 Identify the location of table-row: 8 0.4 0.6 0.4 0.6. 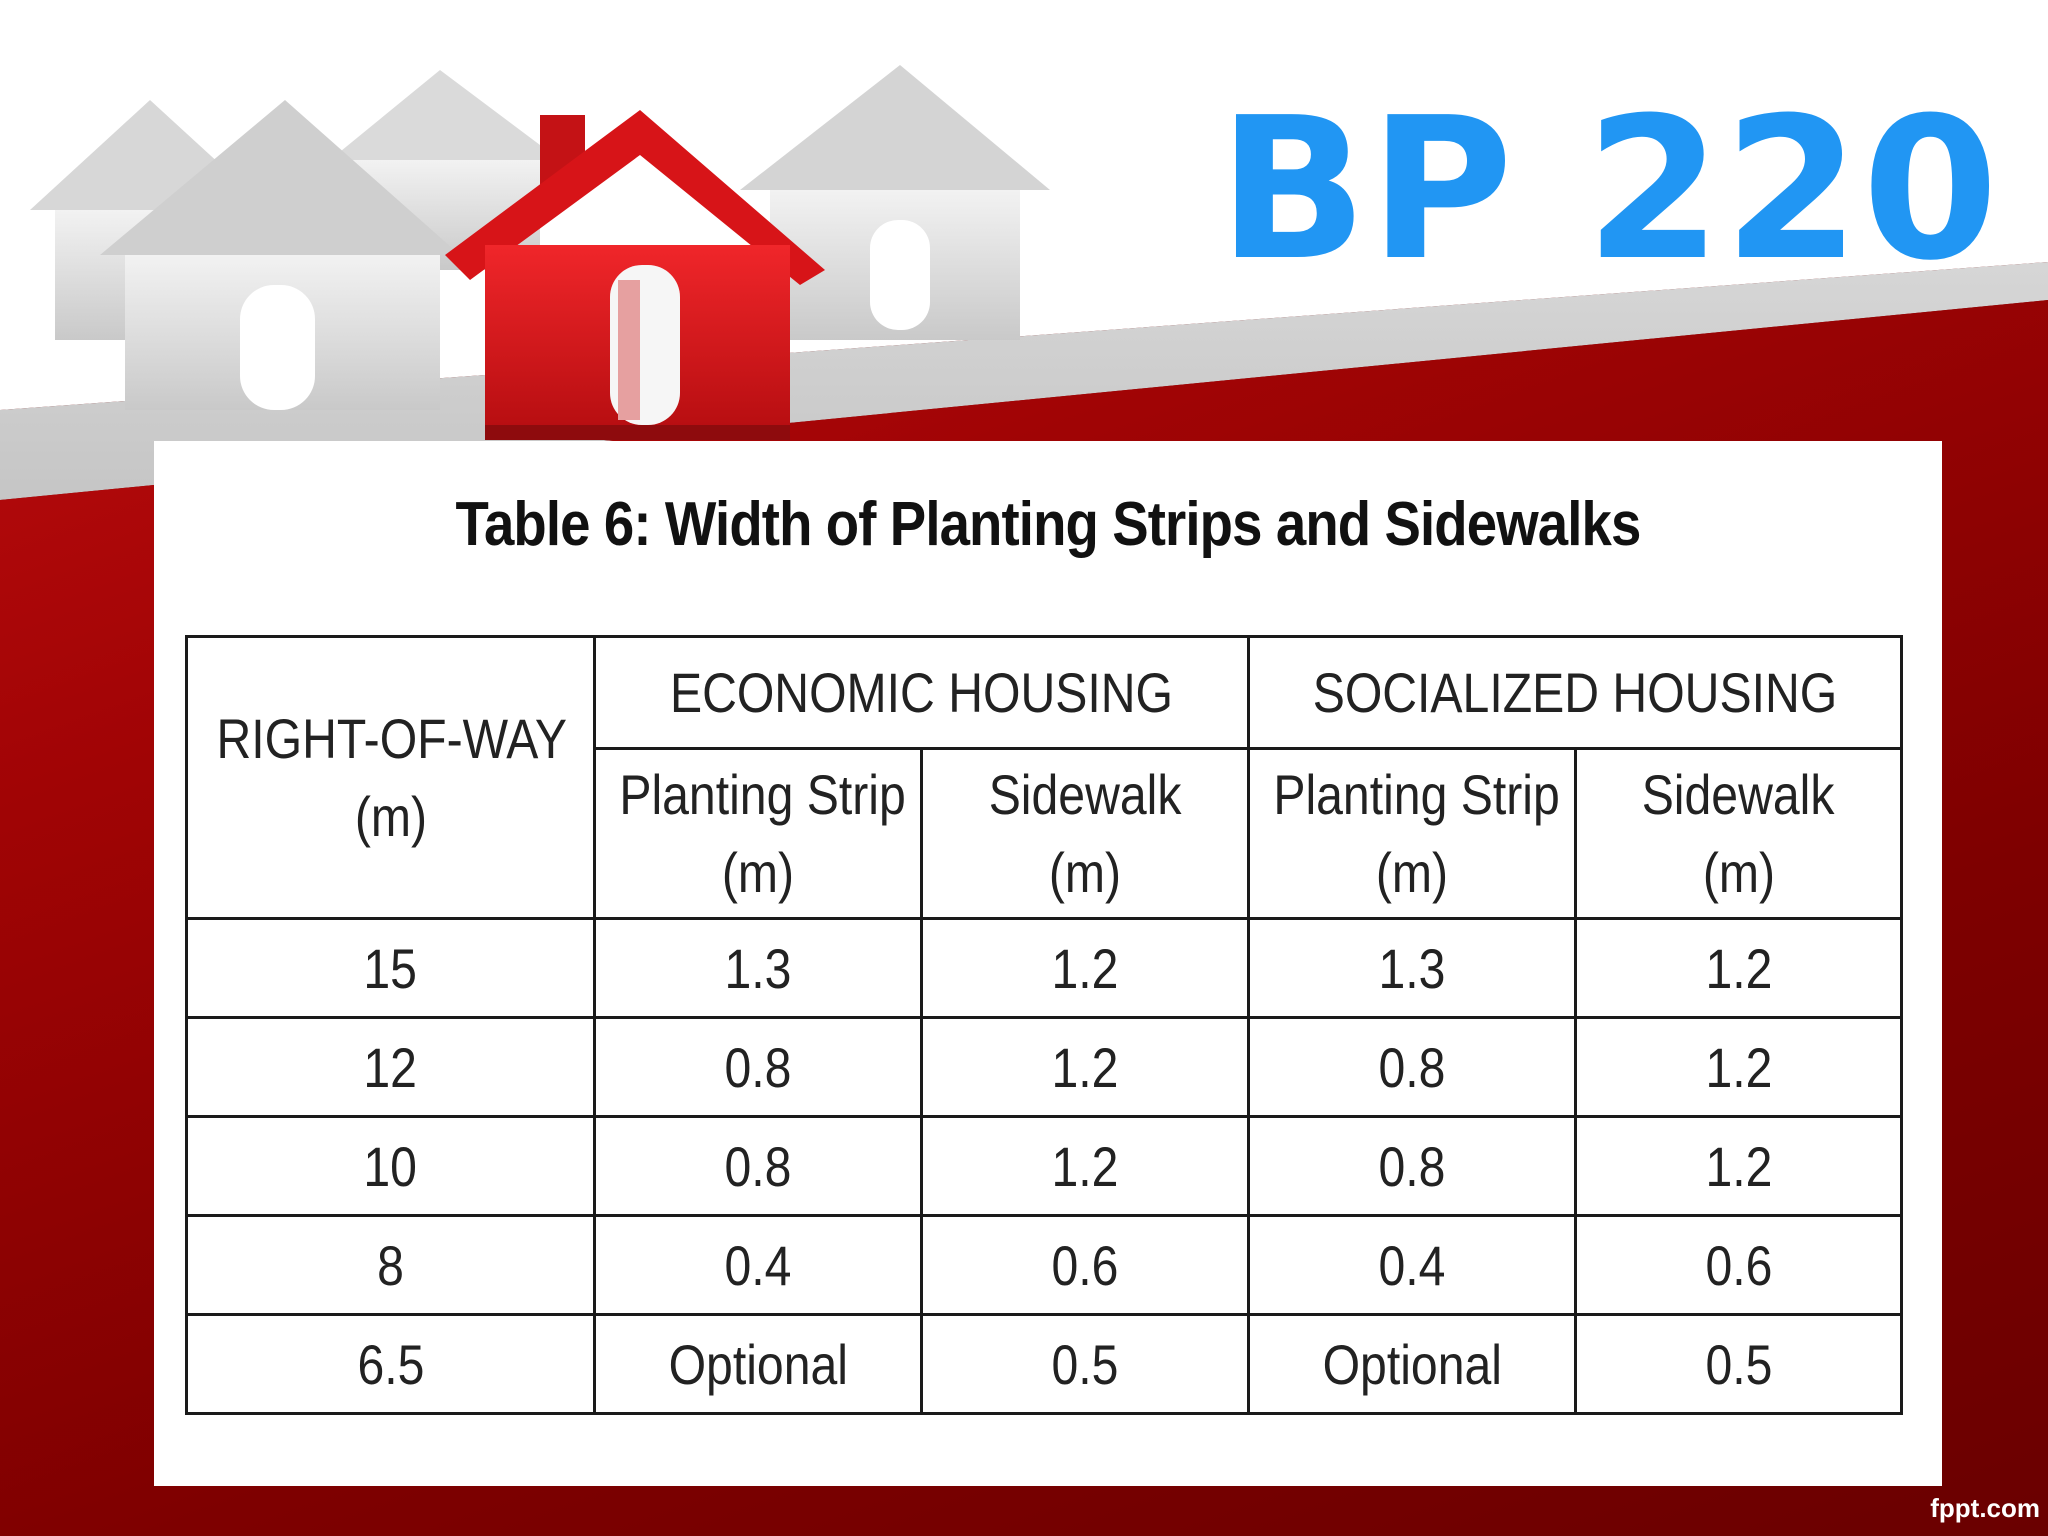
(1044, 1265).